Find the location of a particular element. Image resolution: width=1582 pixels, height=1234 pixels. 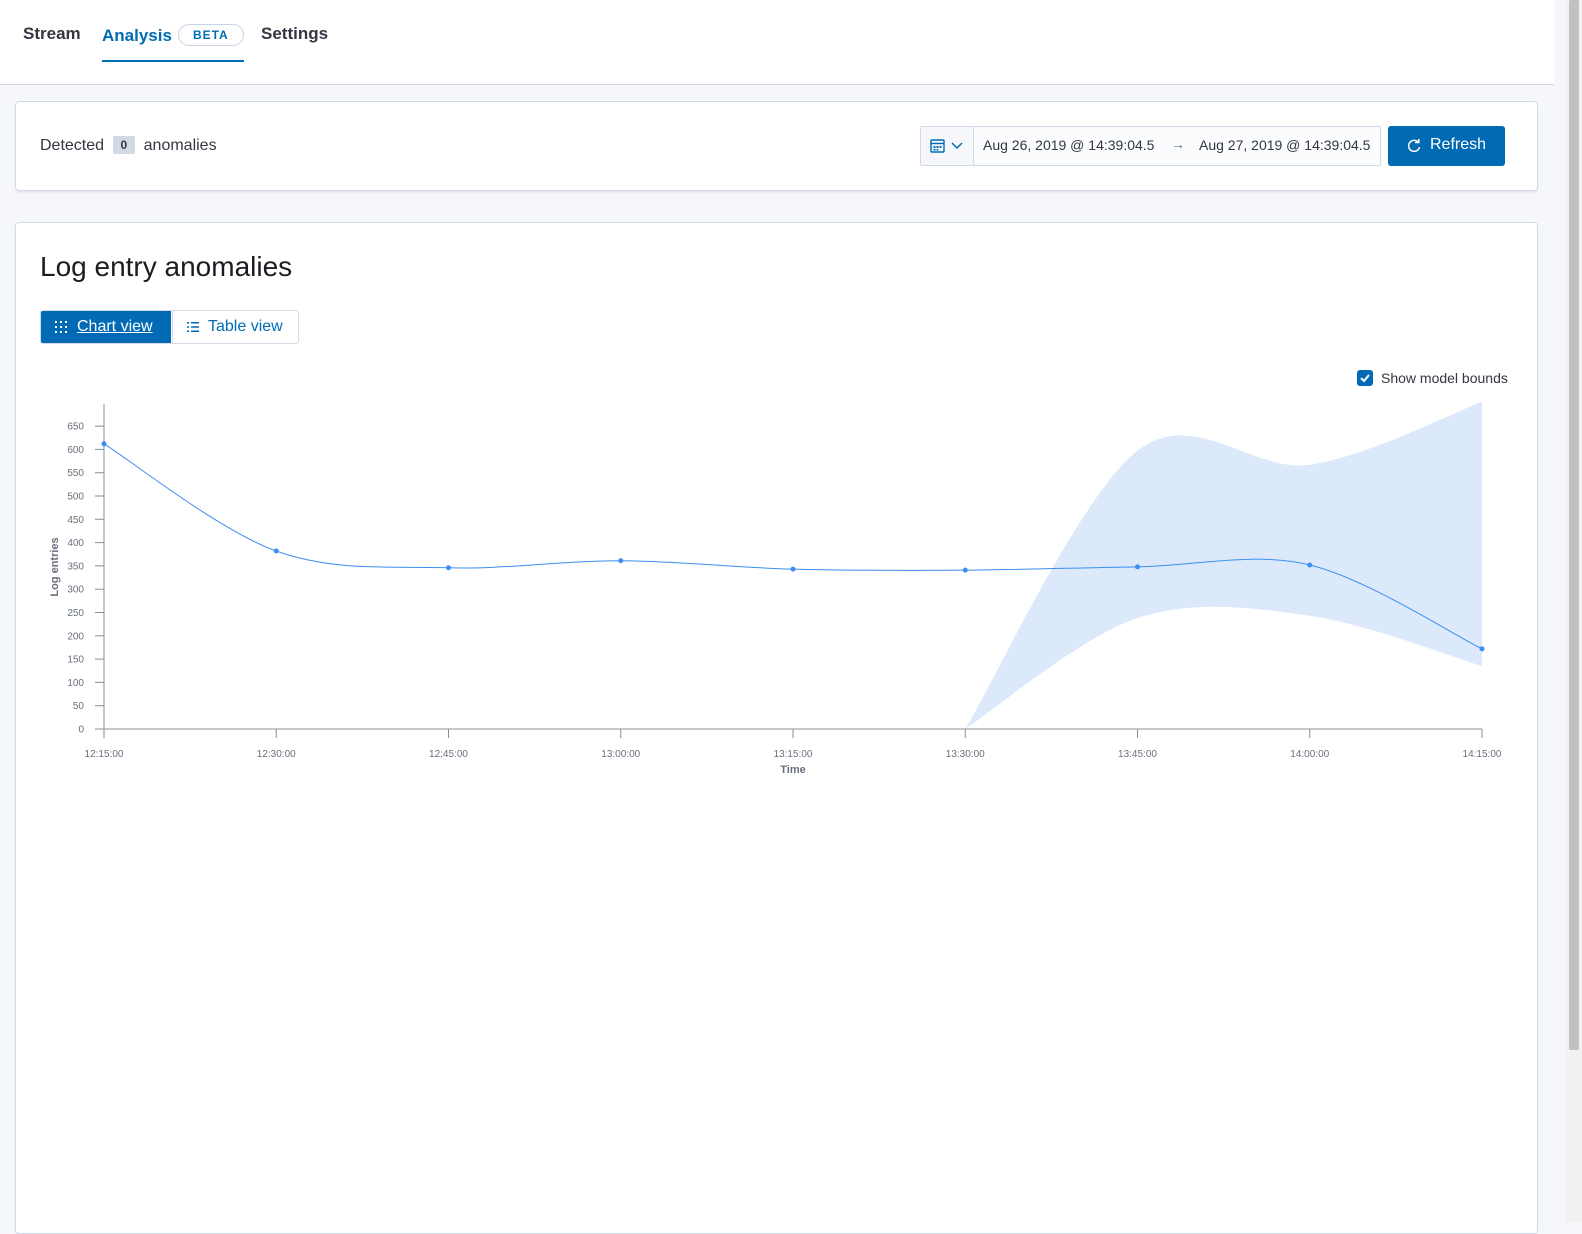

summary-suffix: anomalies is located at coordinates (180, 145).